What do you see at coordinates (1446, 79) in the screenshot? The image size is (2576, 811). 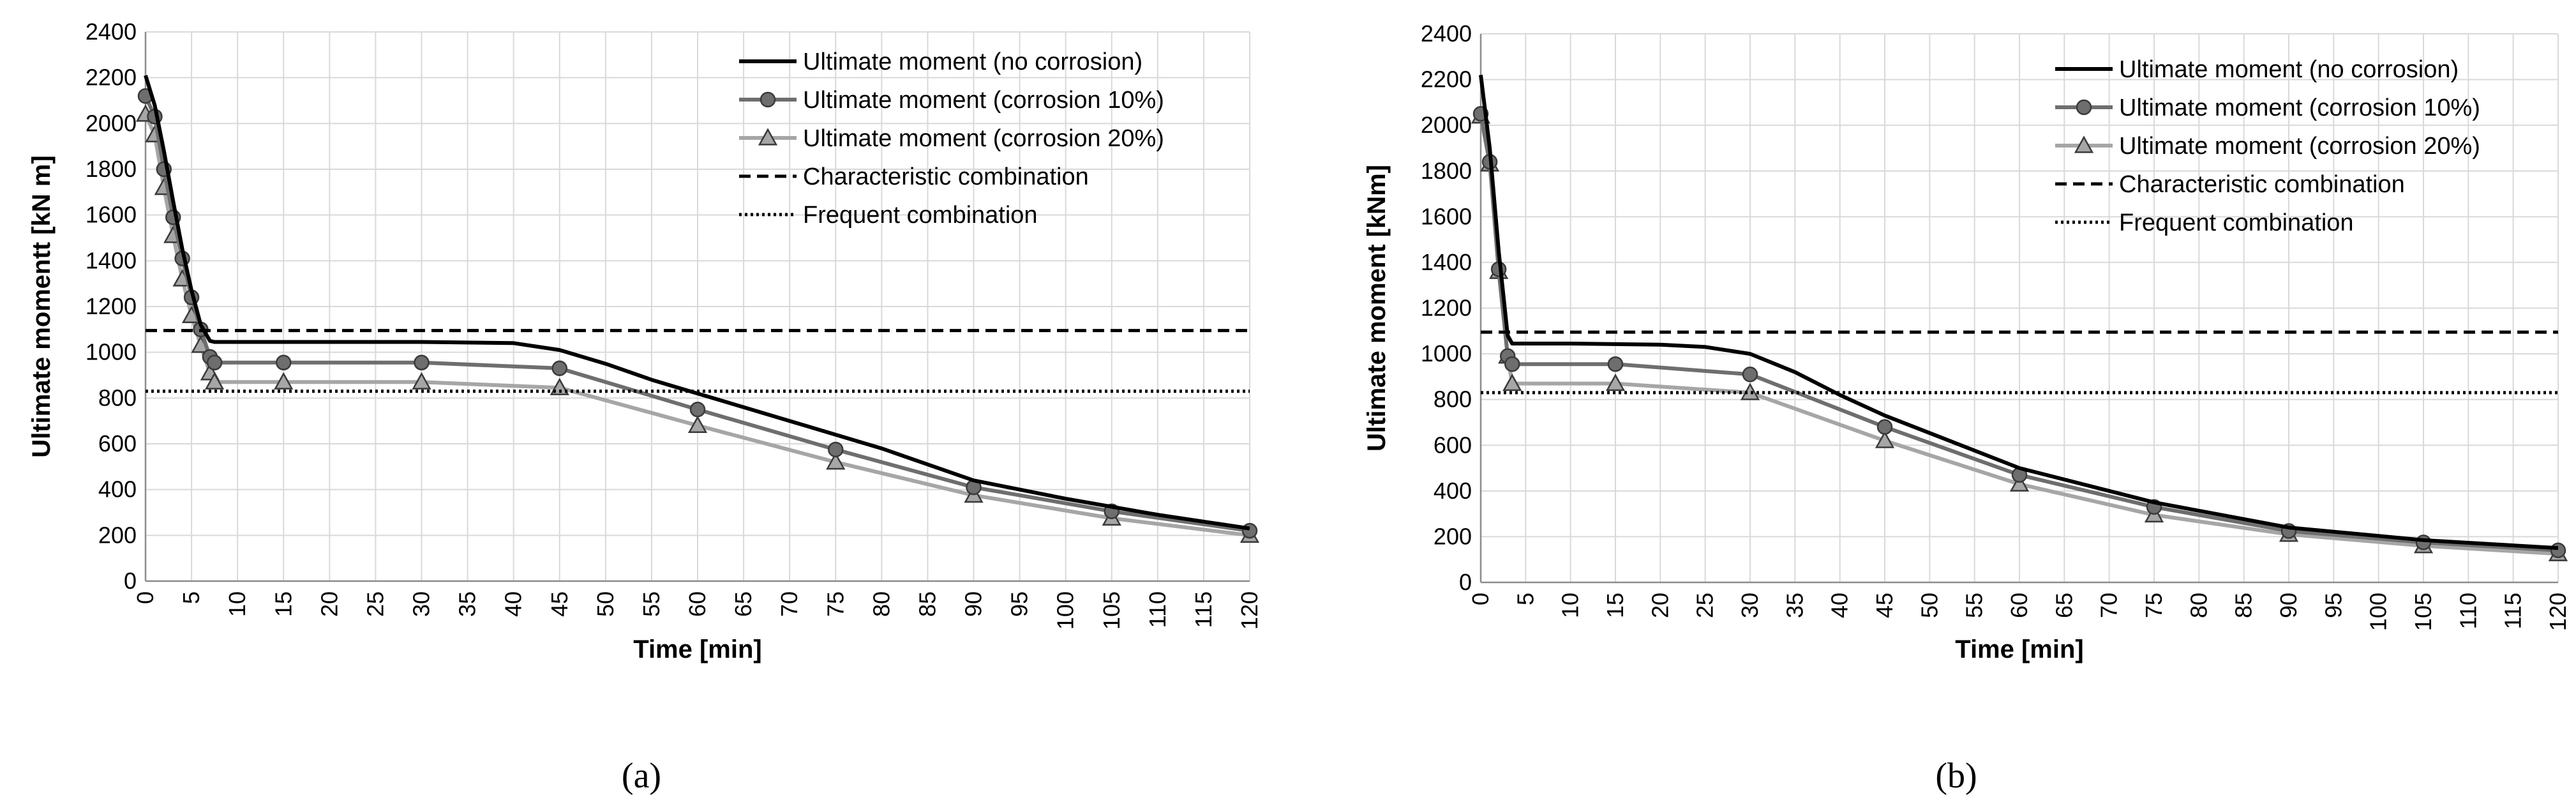 I see `y-tick-label: 2200` at bounding box center [1446, 79].